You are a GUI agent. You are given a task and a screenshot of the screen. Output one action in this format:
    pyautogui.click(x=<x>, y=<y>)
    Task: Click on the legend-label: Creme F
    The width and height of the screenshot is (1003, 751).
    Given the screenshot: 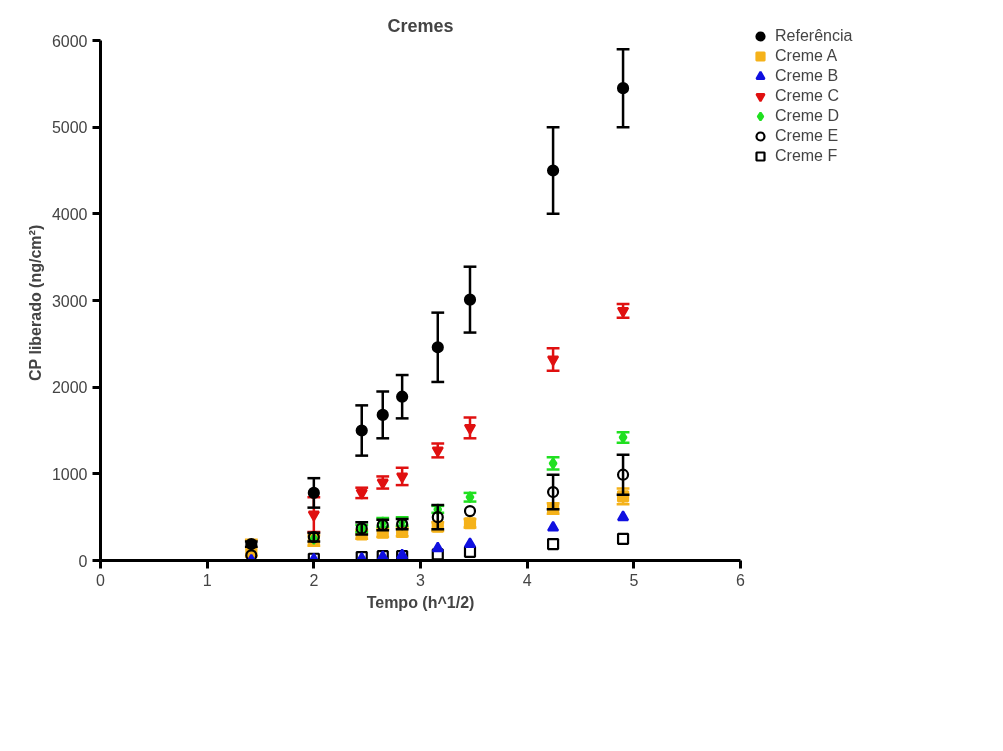 What is the action you would take?
    pyautogui.click(x=806, y=156)
    